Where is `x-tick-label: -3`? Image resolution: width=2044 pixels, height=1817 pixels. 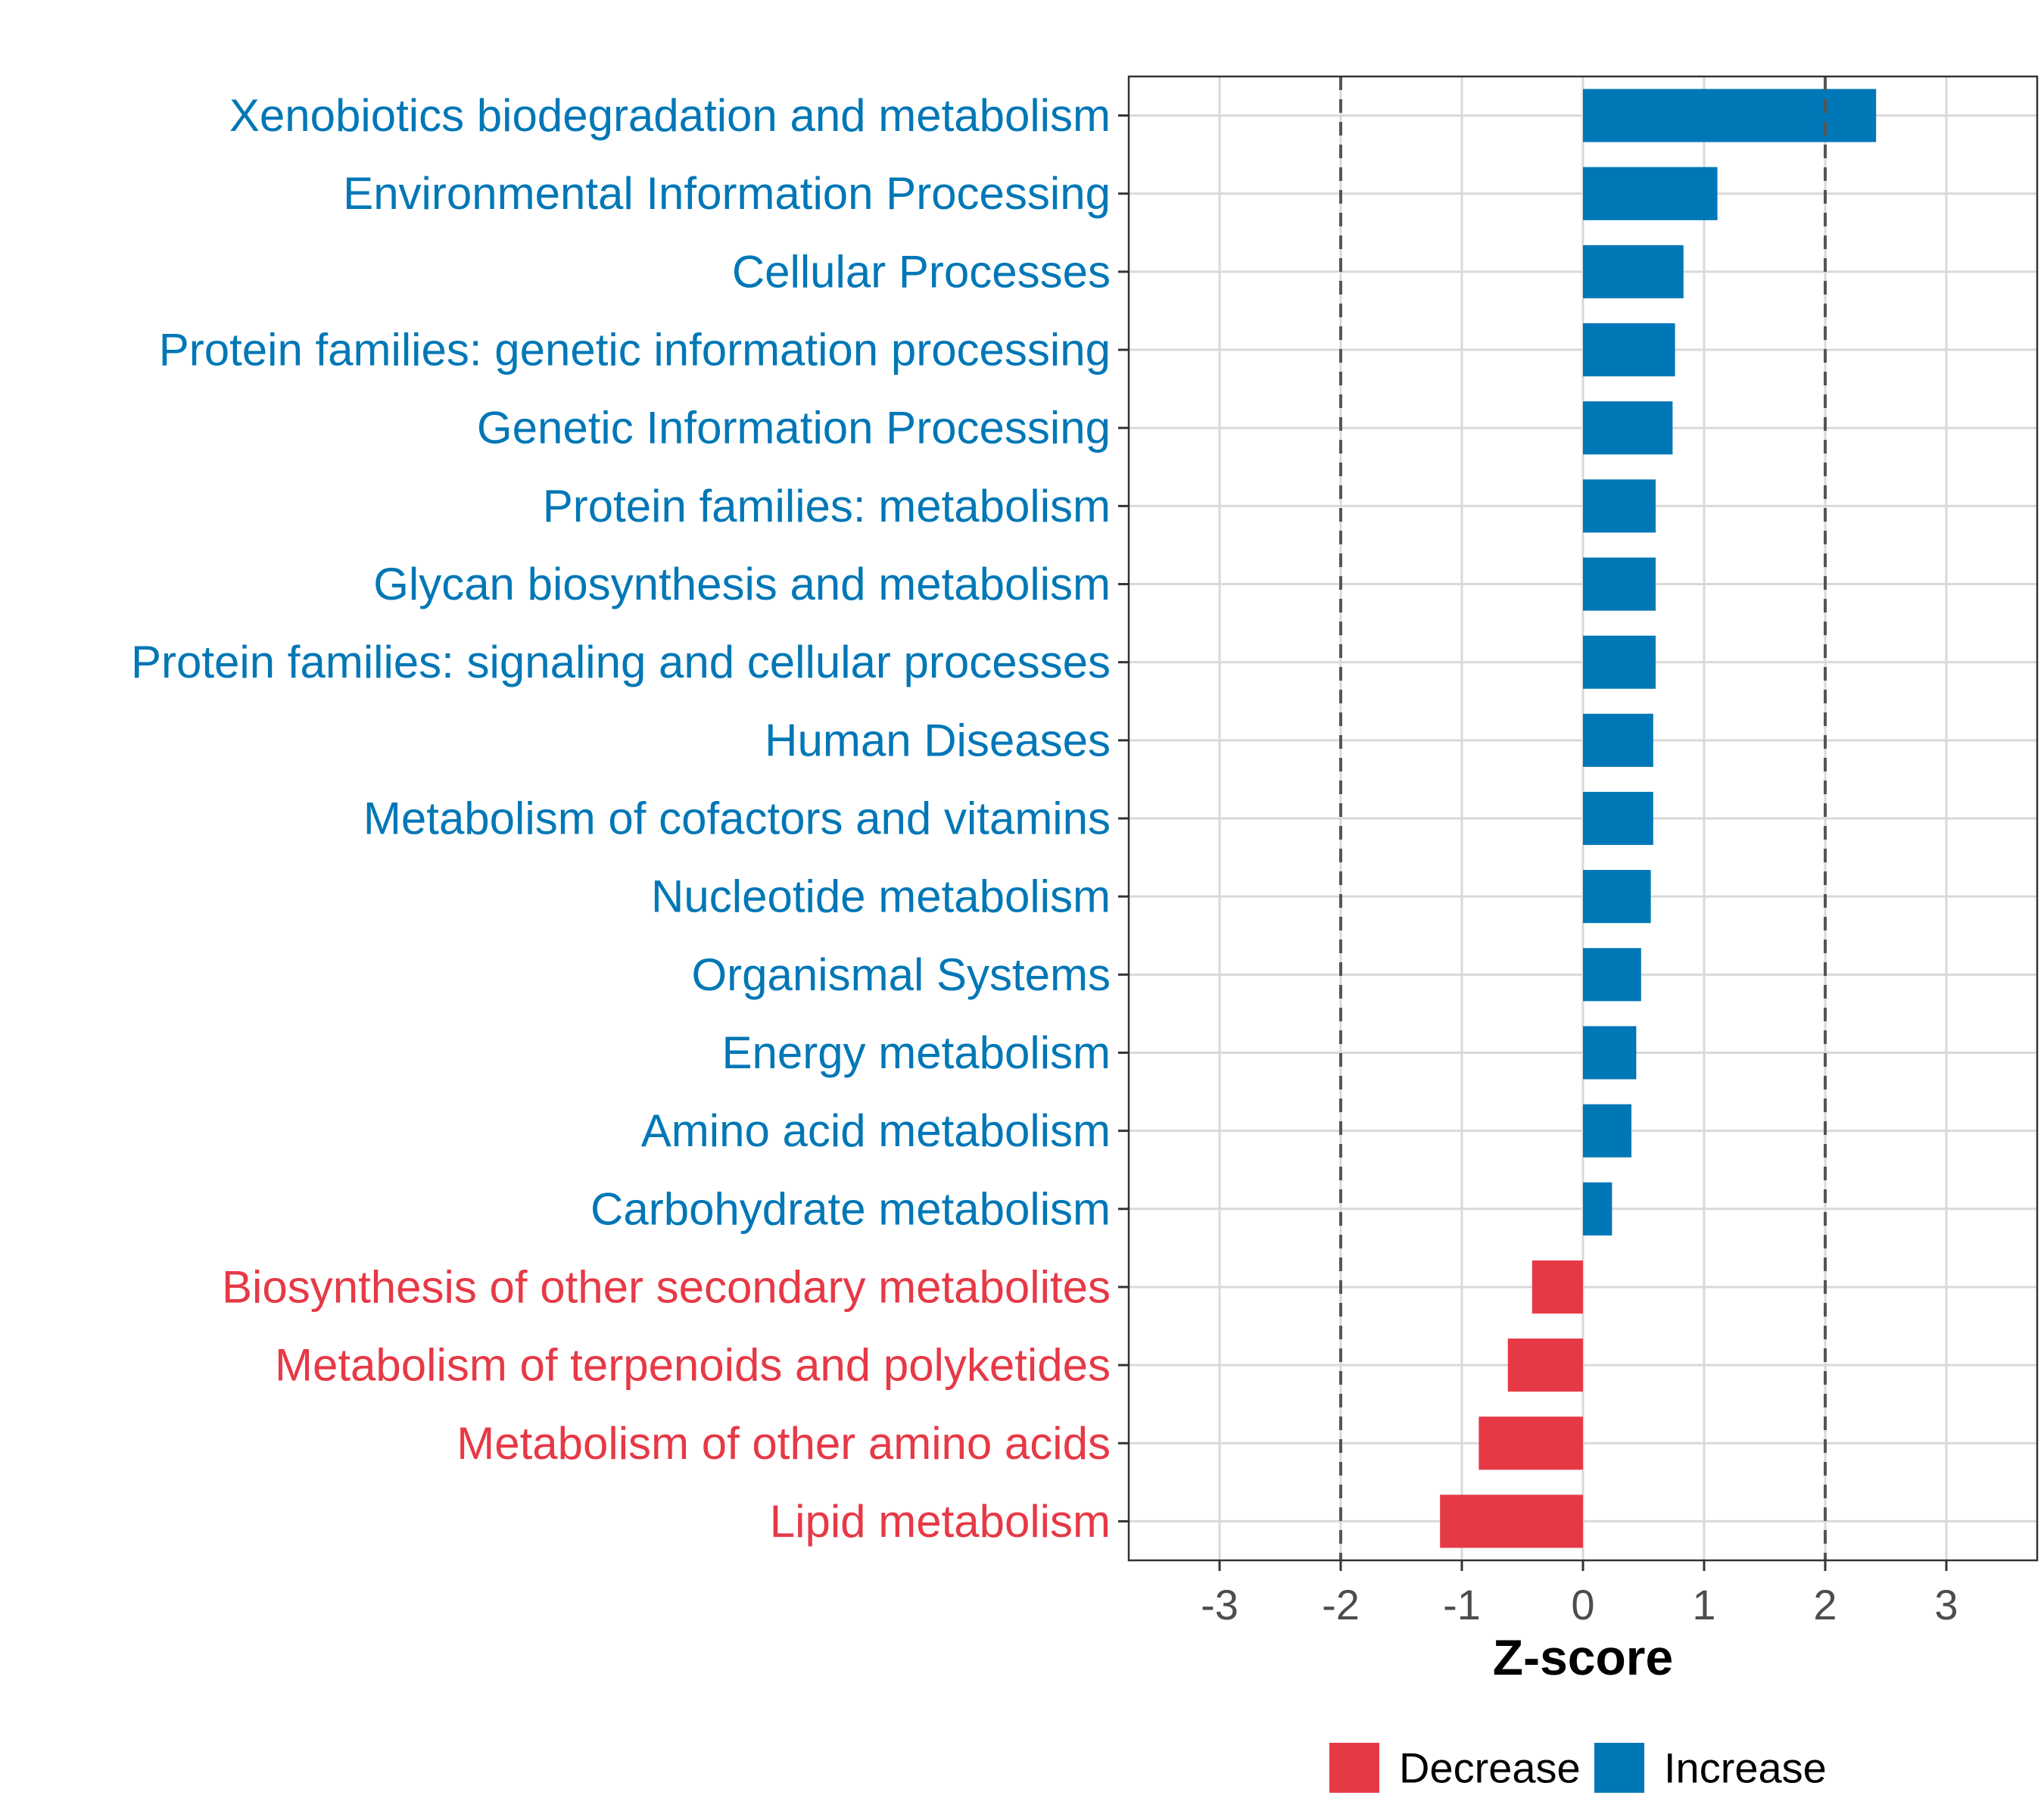
x-tick-label: -3 is located at coordinates (1220, 1604).